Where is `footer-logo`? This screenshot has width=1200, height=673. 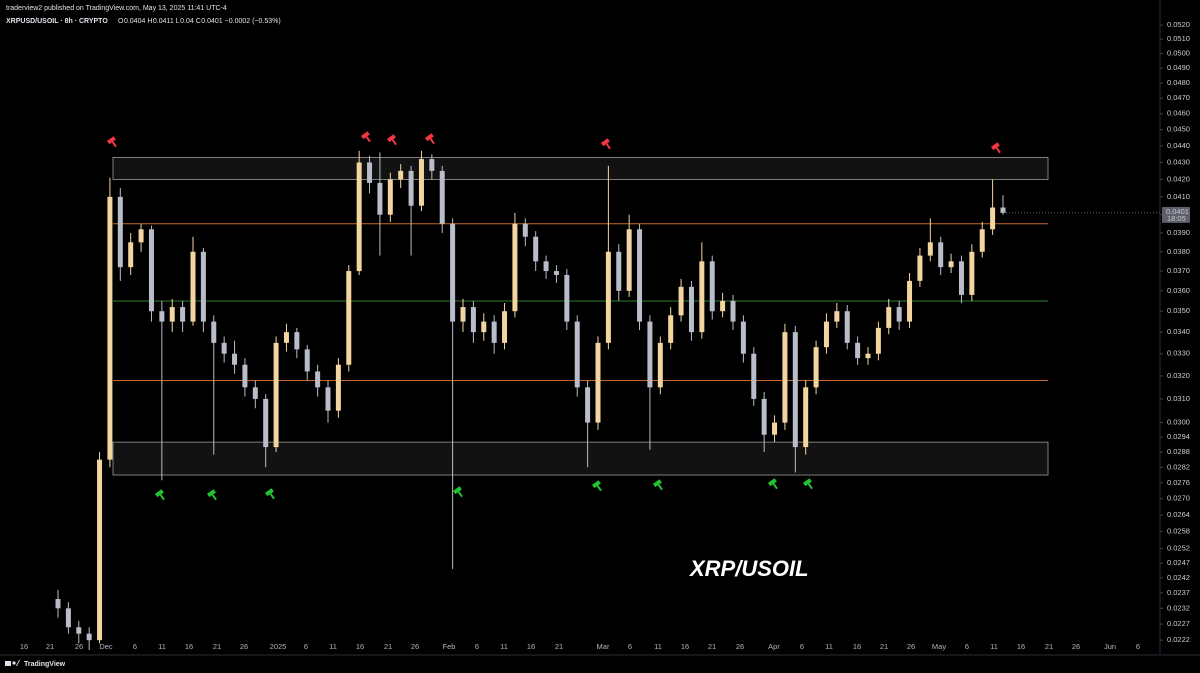
footer-logo is located at coordinates (12, 663).